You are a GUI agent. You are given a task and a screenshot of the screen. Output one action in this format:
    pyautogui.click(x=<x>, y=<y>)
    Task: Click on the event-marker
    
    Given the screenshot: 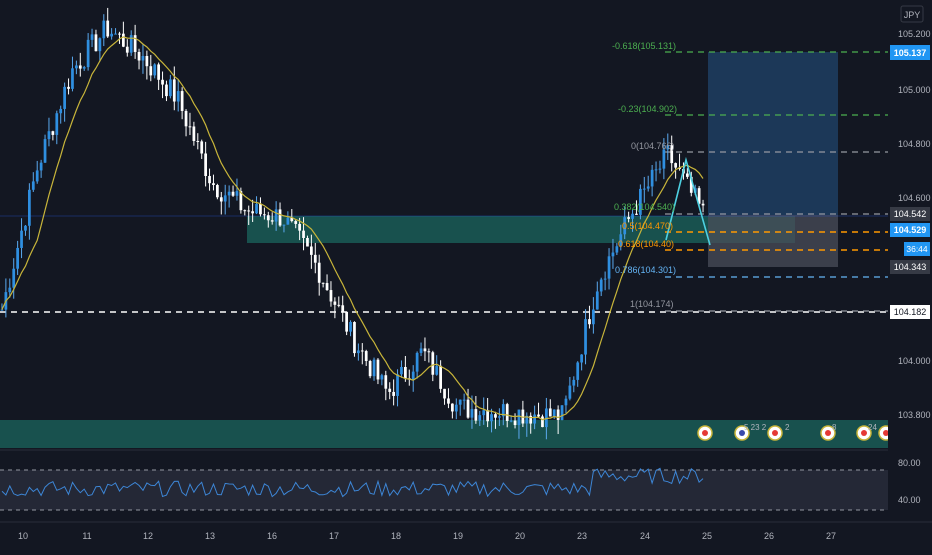 What is the action you would take?
    pyautogui.click(x=705, y=433)
    